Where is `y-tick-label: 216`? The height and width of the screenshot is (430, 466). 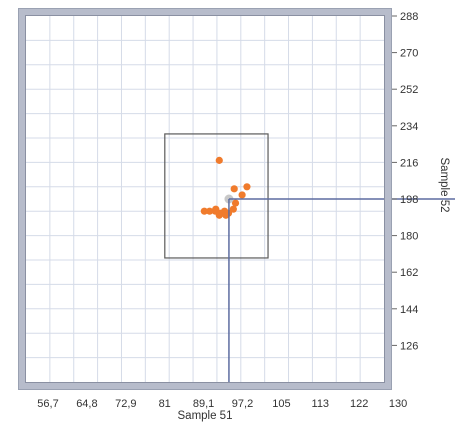 y-tick-label: 216 is located at coordinates (409, 163).